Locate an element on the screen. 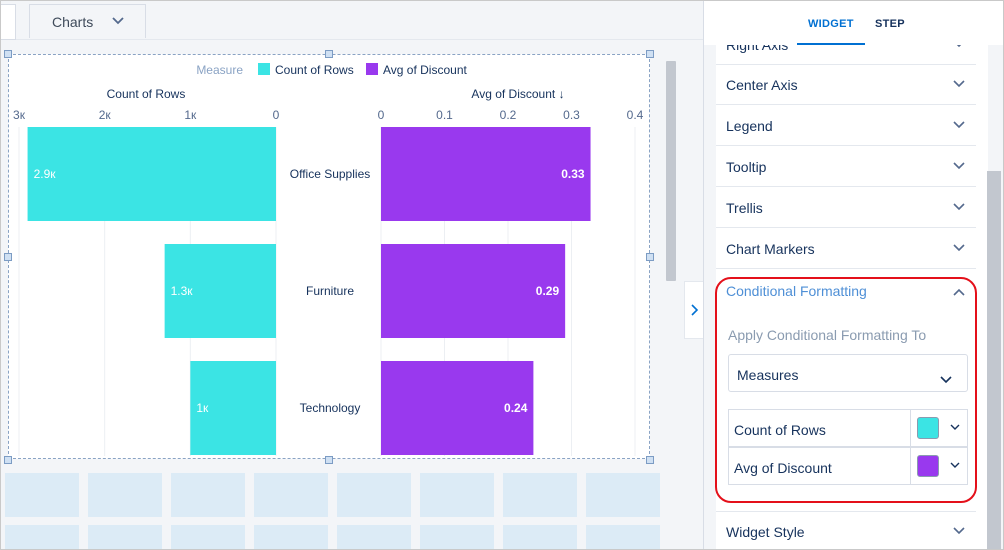 Image resolution: width=1004 pixels, height=550 pixels. panel-scrollbar-thumb is located at coordinates (994, 360).